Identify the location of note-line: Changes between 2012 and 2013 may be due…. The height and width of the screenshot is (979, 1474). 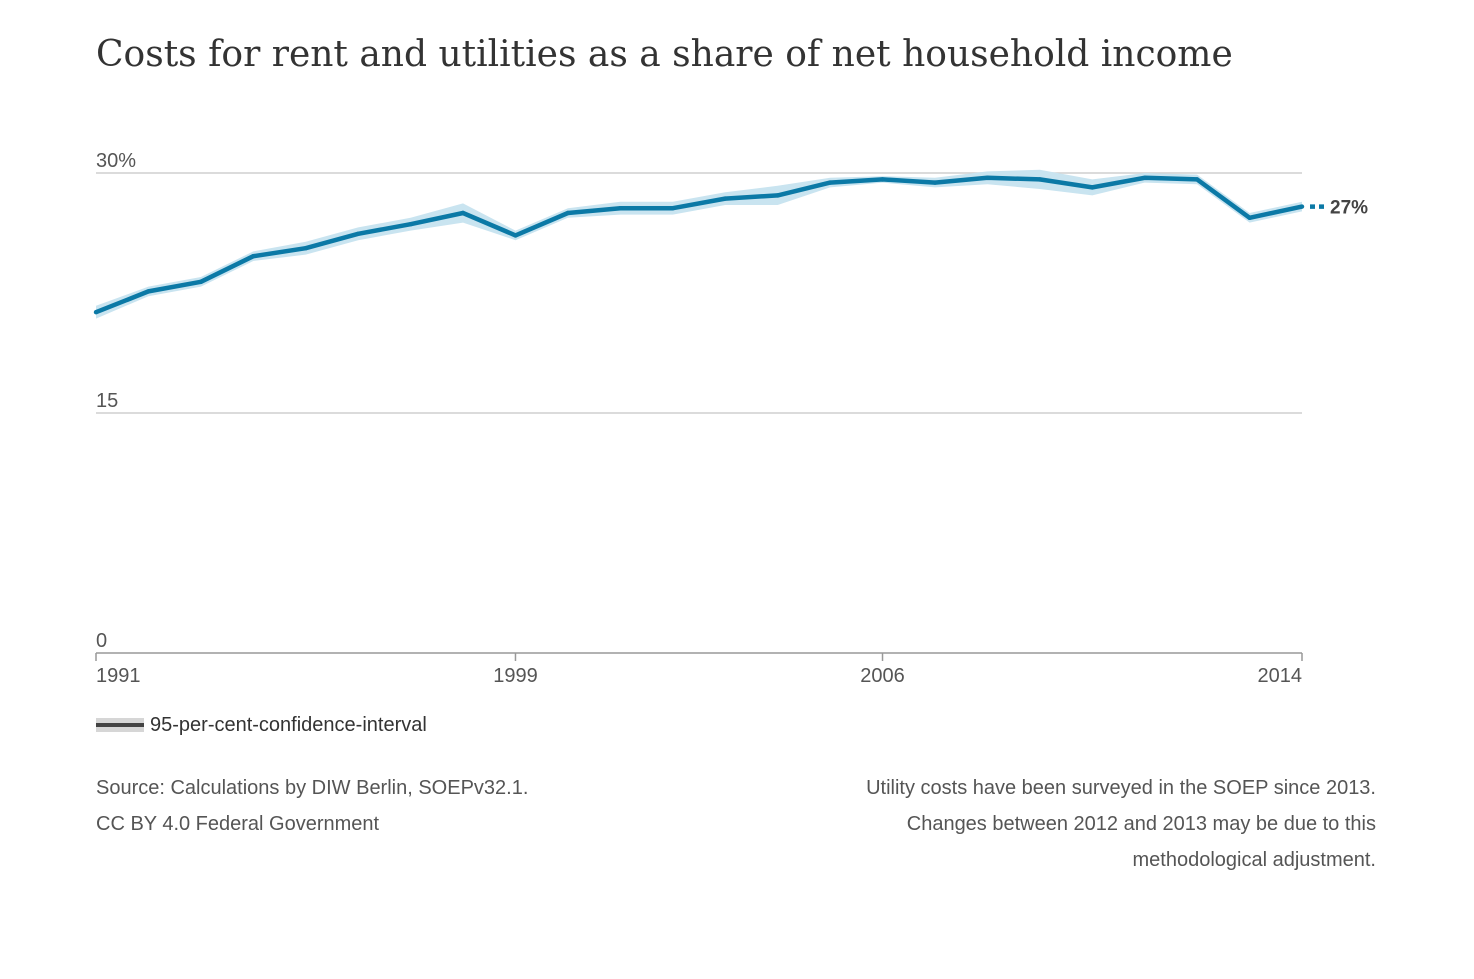
(1141, 824).